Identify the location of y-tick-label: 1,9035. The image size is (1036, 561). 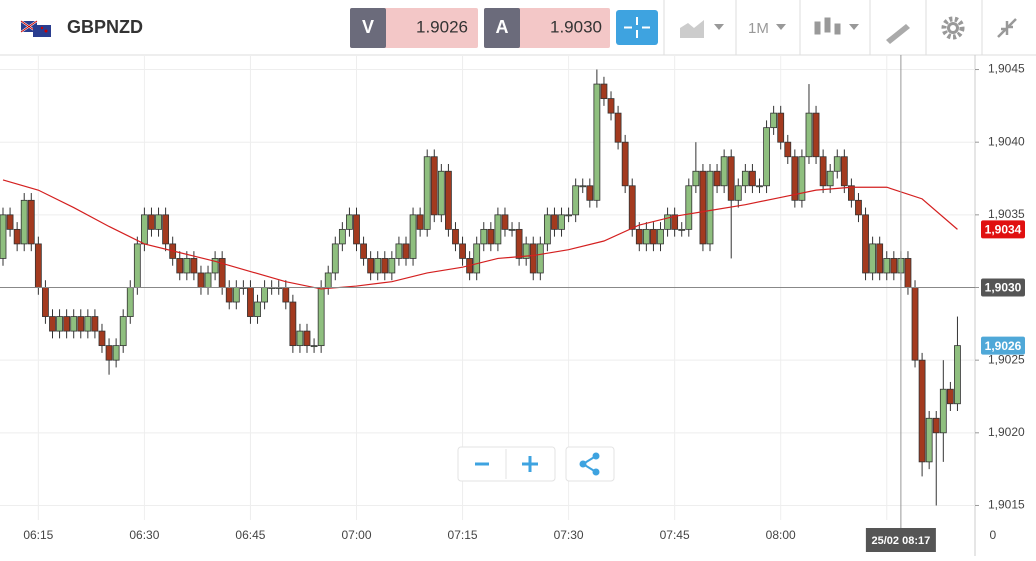
(1006, 214).